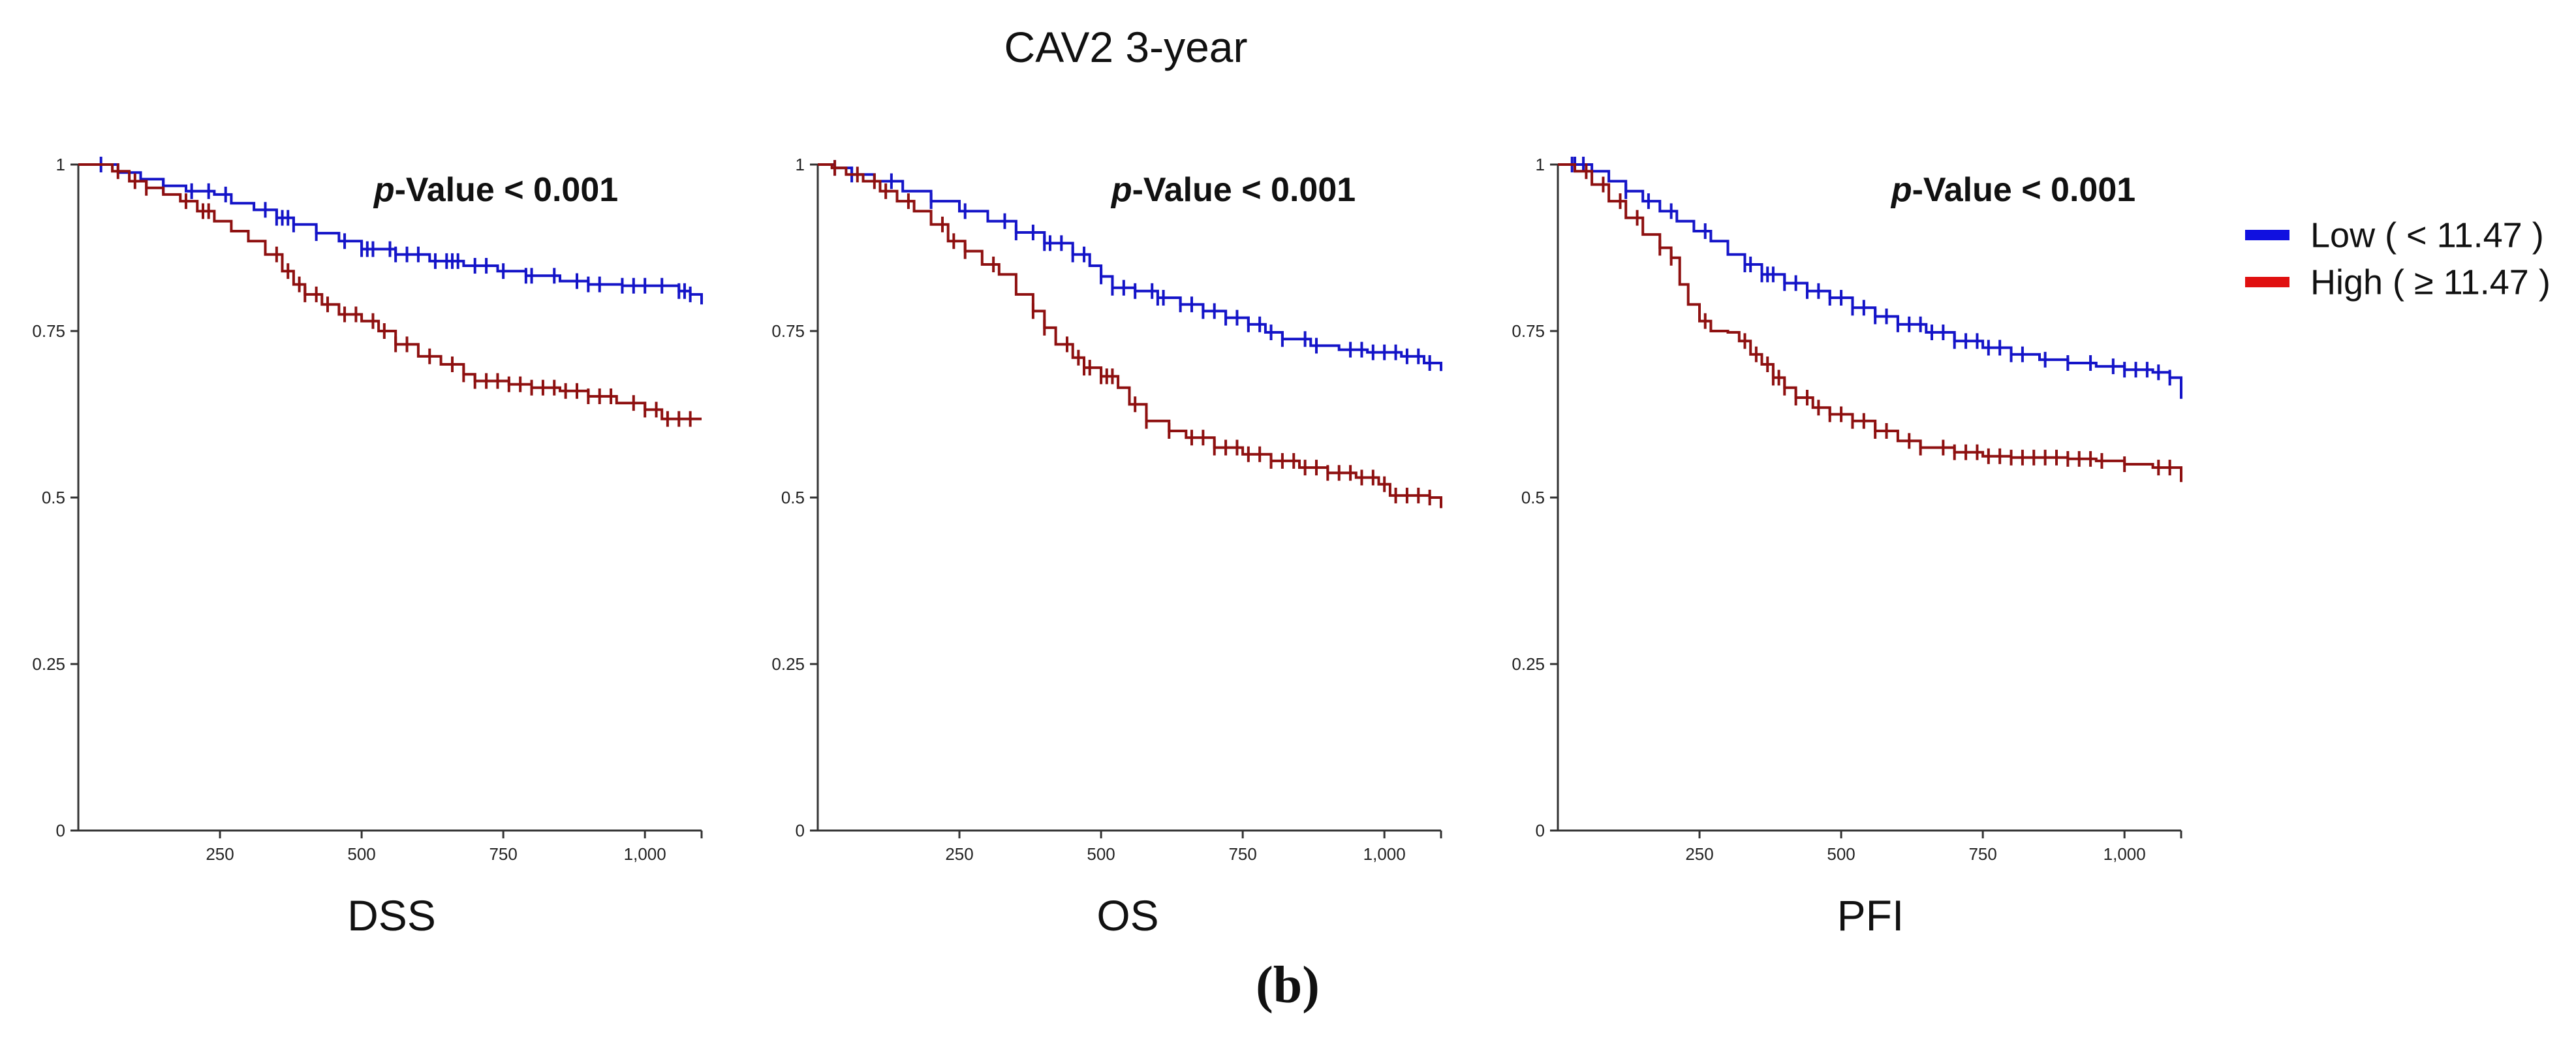 This screenshot has width=2576, height=1046. Describe the element at coordinates (390, 291) in the screenshot. I see `km-curve-high-dss` at that location.